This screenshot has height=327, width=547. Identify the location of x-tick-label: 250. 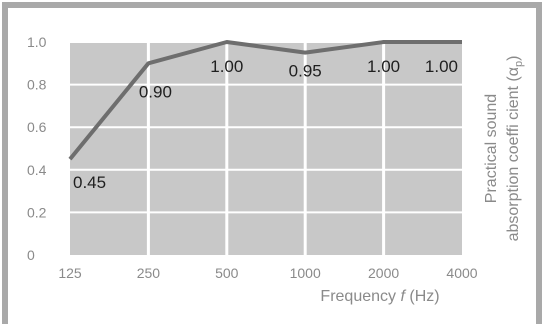
(149, 273).